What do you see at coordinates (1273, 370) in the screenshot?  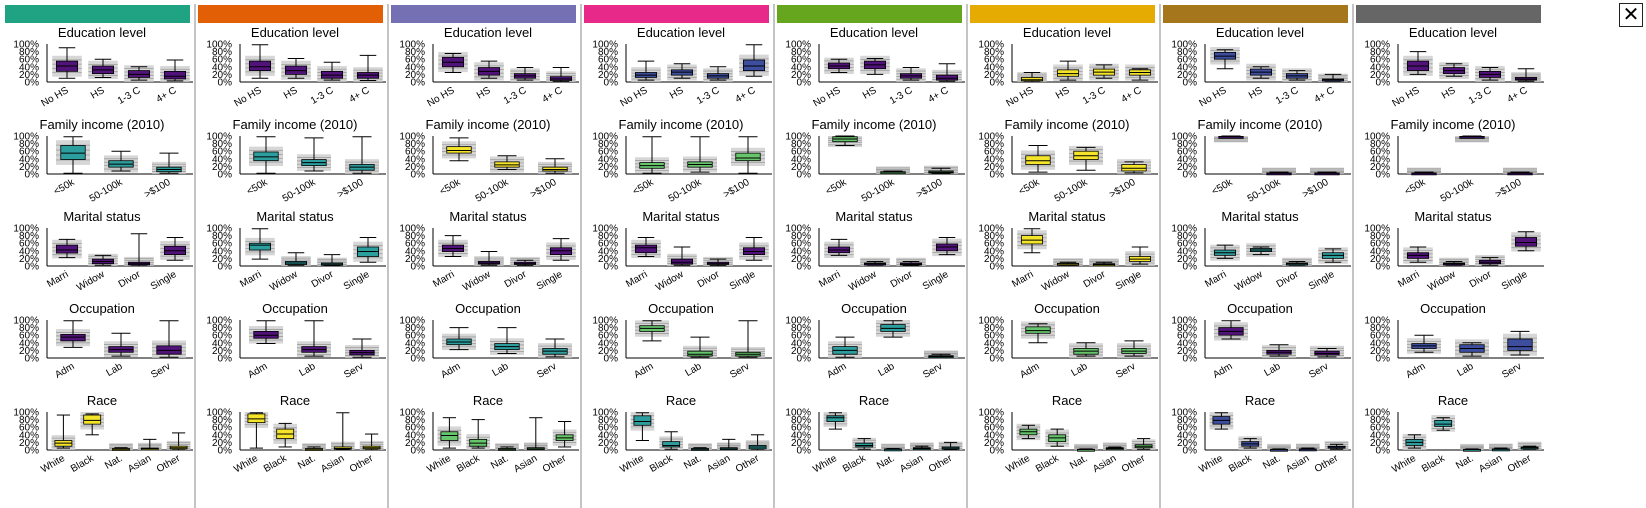 I see `category-label: Lab` at bounding box center [1273, 370].